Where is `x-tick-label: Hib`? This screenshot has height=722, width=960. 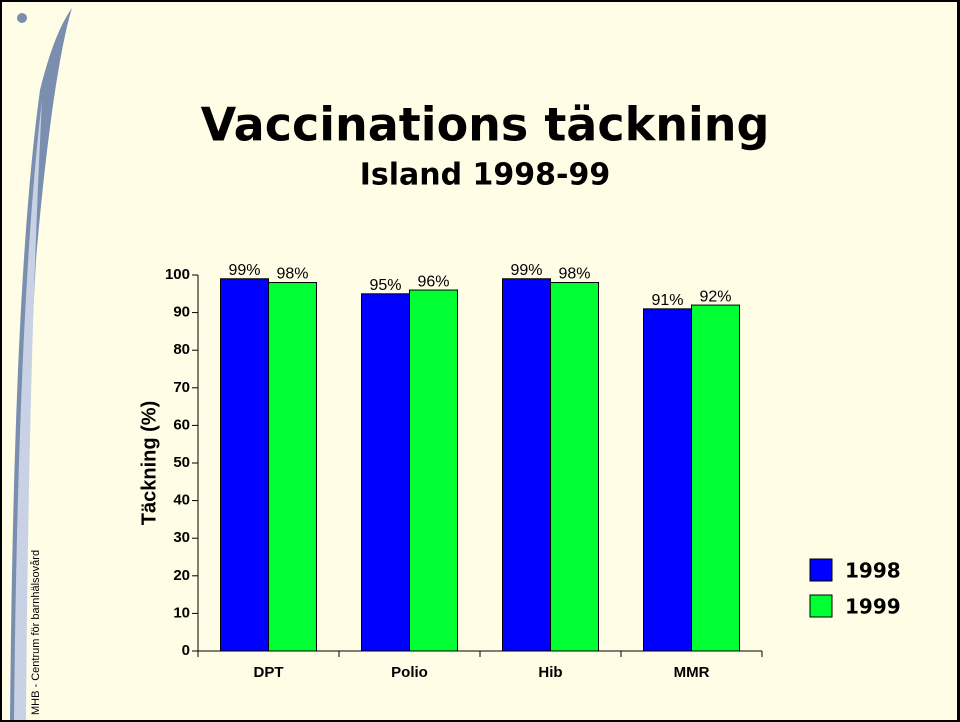 x-tick-label: Hib is located at coordinates (550, 672).